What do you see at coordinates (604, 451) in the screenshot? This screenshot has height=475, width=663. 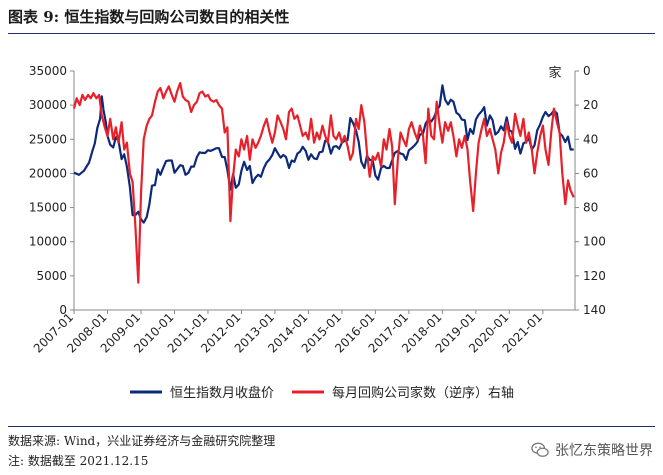 I see `watermark-text: 张忆东策略世界` at bounding box center [604, 451].